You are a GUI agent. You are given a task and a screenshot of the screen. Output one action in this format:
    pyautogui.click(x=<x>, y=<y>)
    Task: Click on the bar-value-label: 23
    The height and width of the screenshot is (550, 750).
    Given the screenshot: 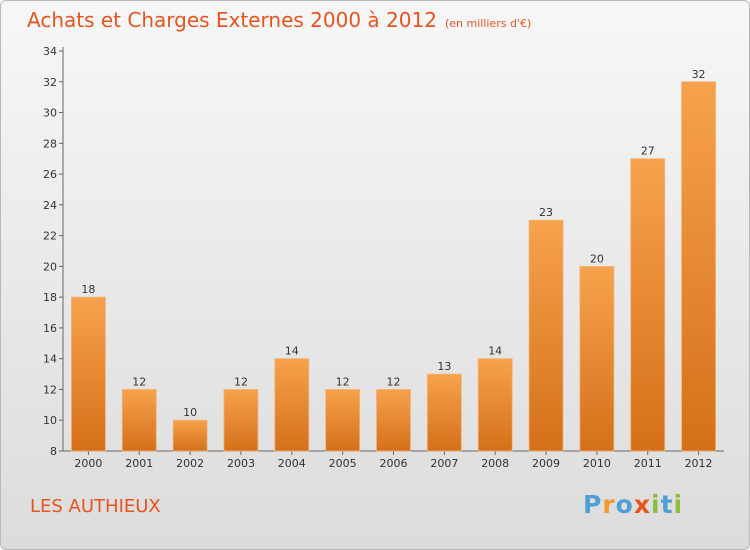 What is the action you would take?
    pyautogui.click(x=546, y=212)
    